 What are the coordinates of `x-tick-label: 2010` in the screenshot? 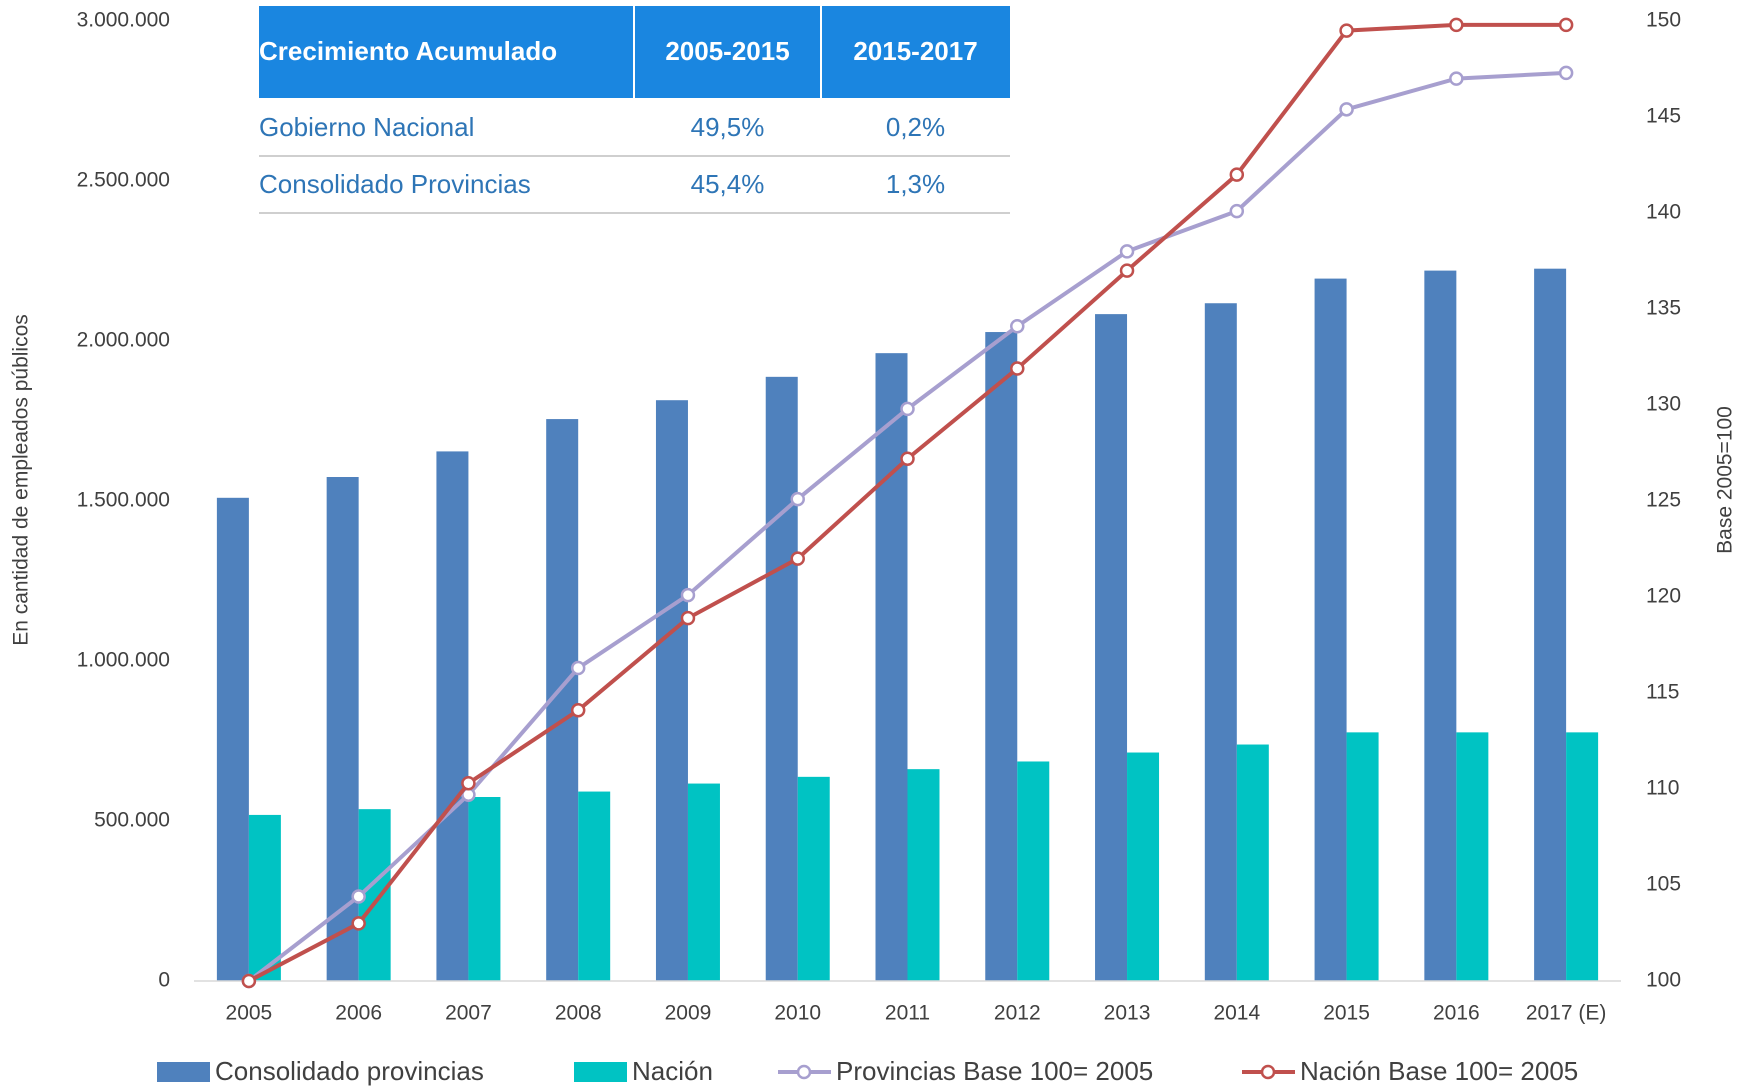 It's located at (797, 1013).